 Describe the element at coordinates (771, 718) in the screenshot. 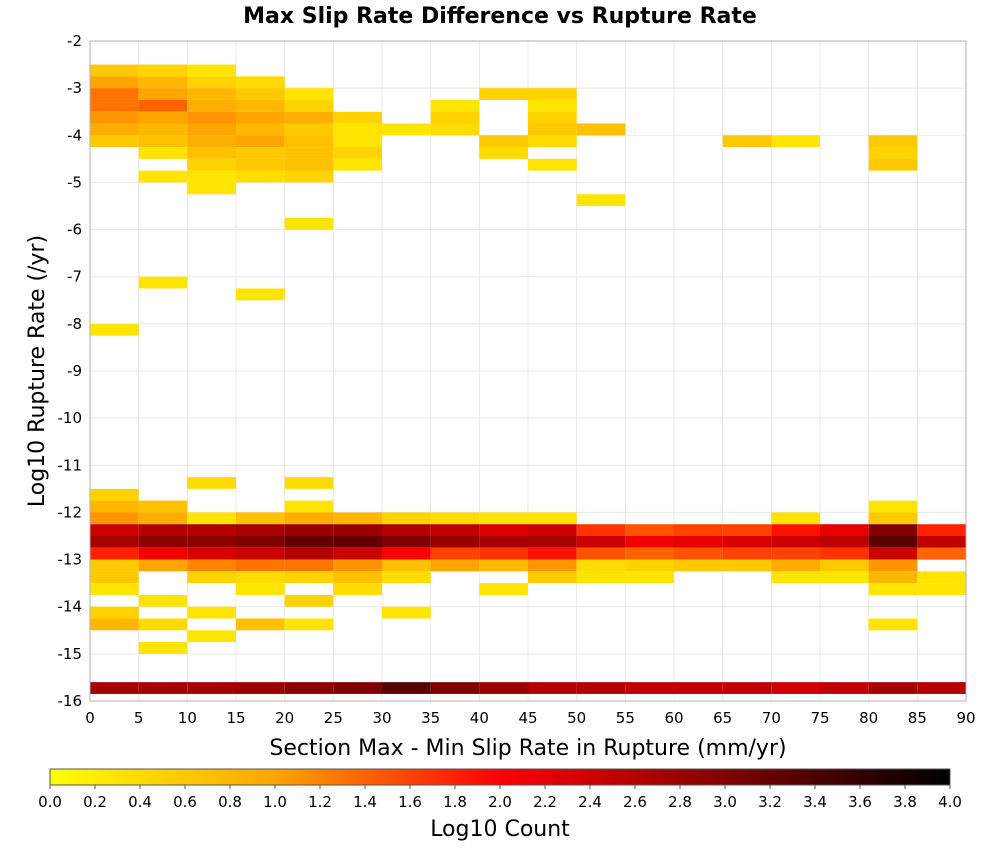

I see `x-tick-label: 70` at that location.